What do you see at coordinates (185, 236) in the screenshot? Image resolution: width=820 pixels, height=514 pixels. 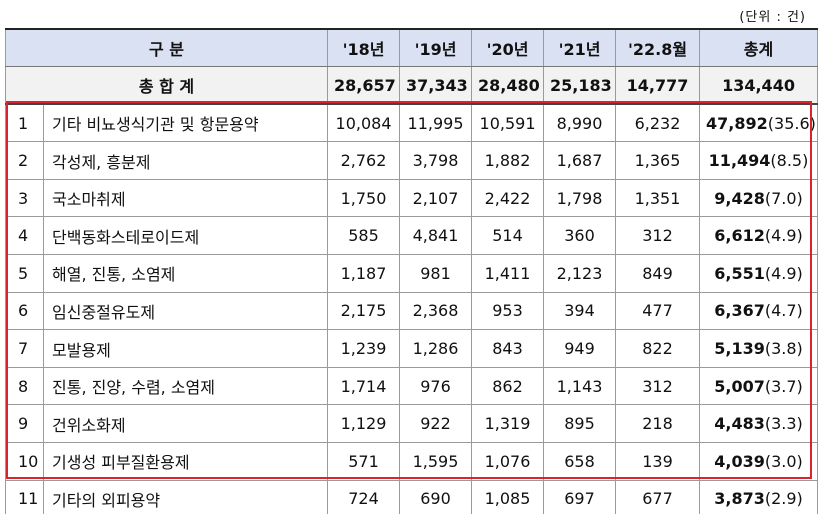 I see `row-category-name: 단백동화스테로이드제` at bounding box center [185, 236].